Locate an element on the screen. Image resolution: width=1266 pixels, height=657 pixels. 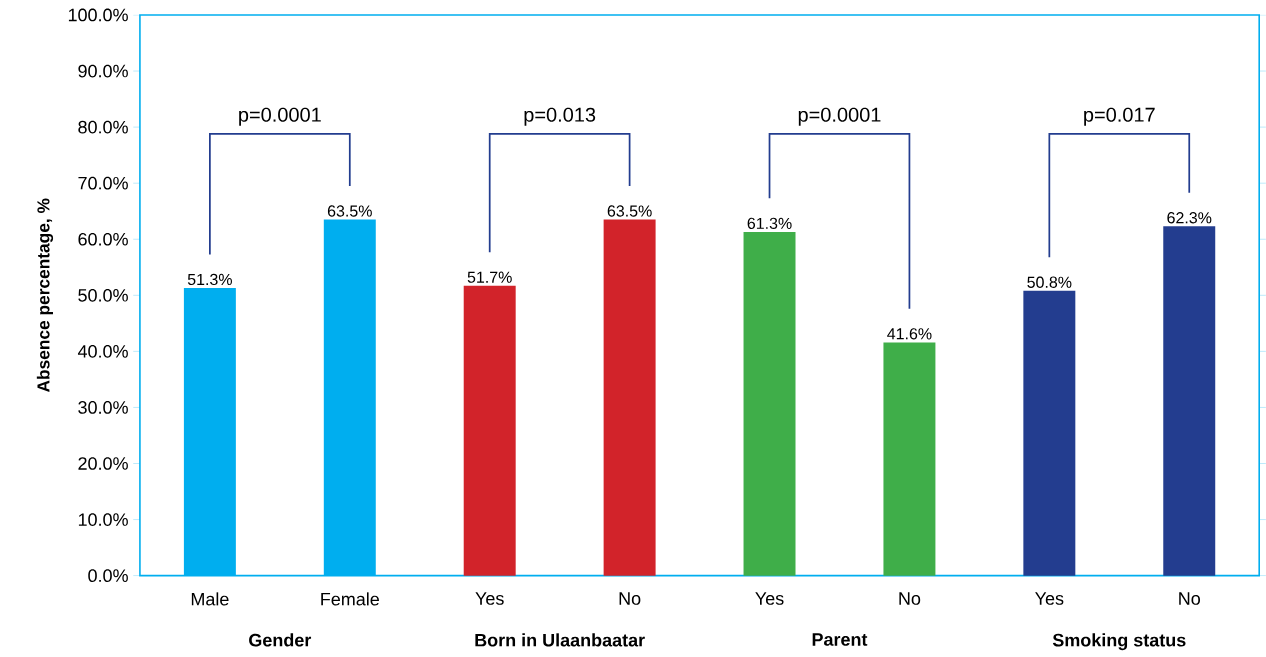
data-label: 62.3% is located at coordinates (1189, 218).